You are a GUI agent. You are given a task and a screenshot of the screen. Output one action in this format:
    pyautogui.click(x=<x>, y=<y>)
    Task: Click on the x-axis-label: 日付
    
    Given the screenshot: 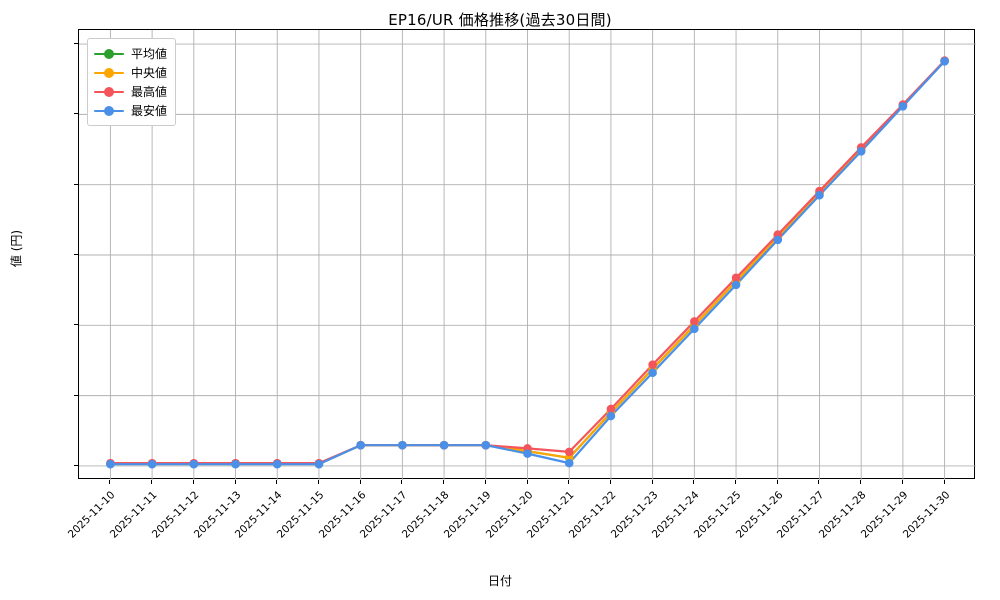 What is the action you would take?
    pyautogui.click(x=499, y=581)
    